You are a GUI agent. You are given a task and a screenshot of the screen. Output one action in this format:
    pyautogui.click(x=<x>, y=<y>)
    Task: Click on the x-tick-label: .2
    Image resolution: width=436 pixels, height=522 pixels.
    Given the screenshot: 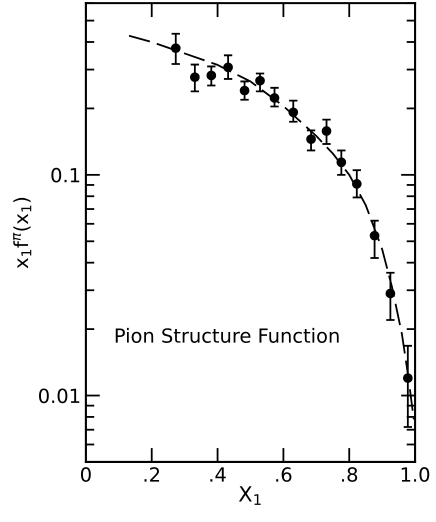 What is the action you would take?
    pyautogui.click(x=152, y=474)
    